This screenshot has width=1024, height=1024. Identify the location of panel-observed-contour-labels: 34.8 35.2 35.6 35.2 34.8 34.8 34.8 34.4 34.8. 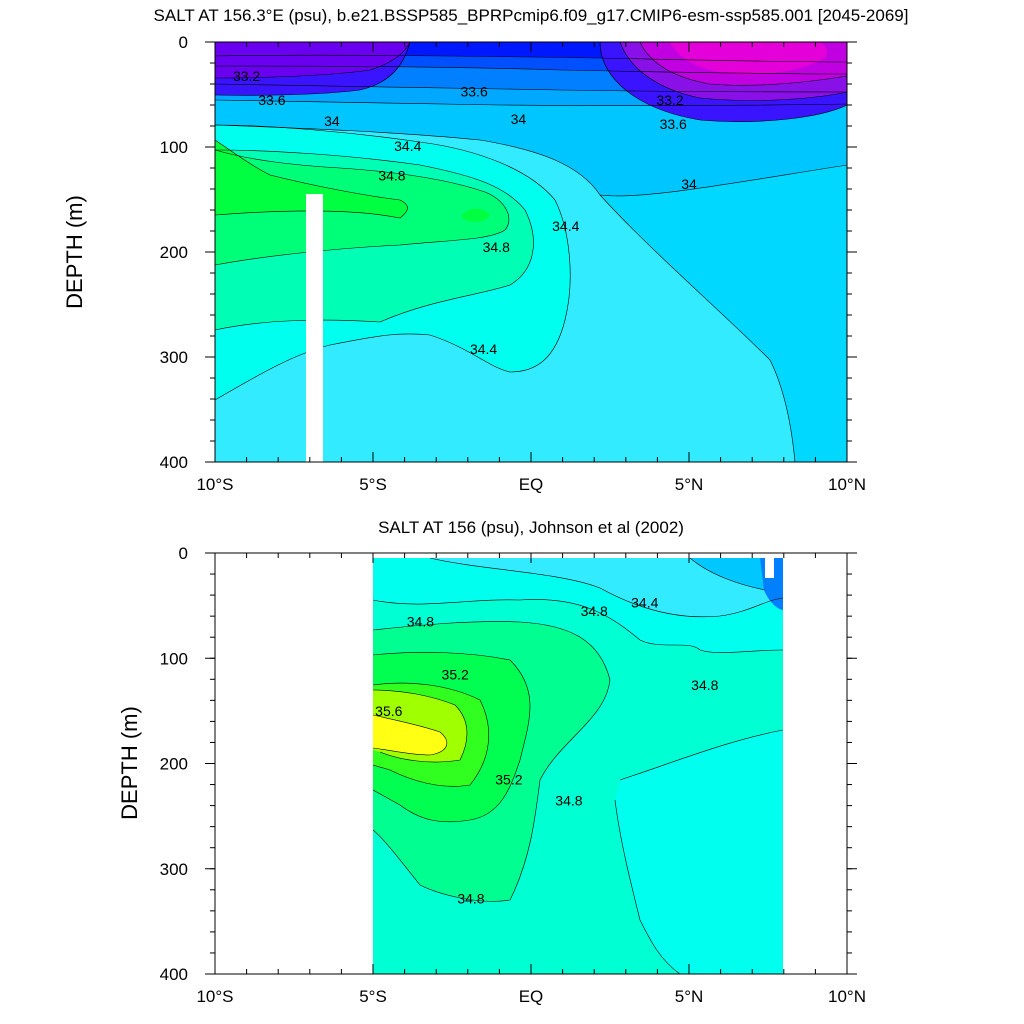
(546, 751).